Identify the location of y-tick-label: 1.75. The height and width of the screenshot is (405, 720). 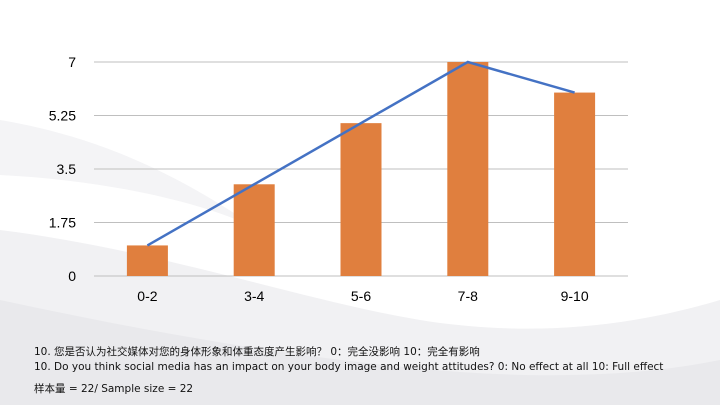
(62, 223).